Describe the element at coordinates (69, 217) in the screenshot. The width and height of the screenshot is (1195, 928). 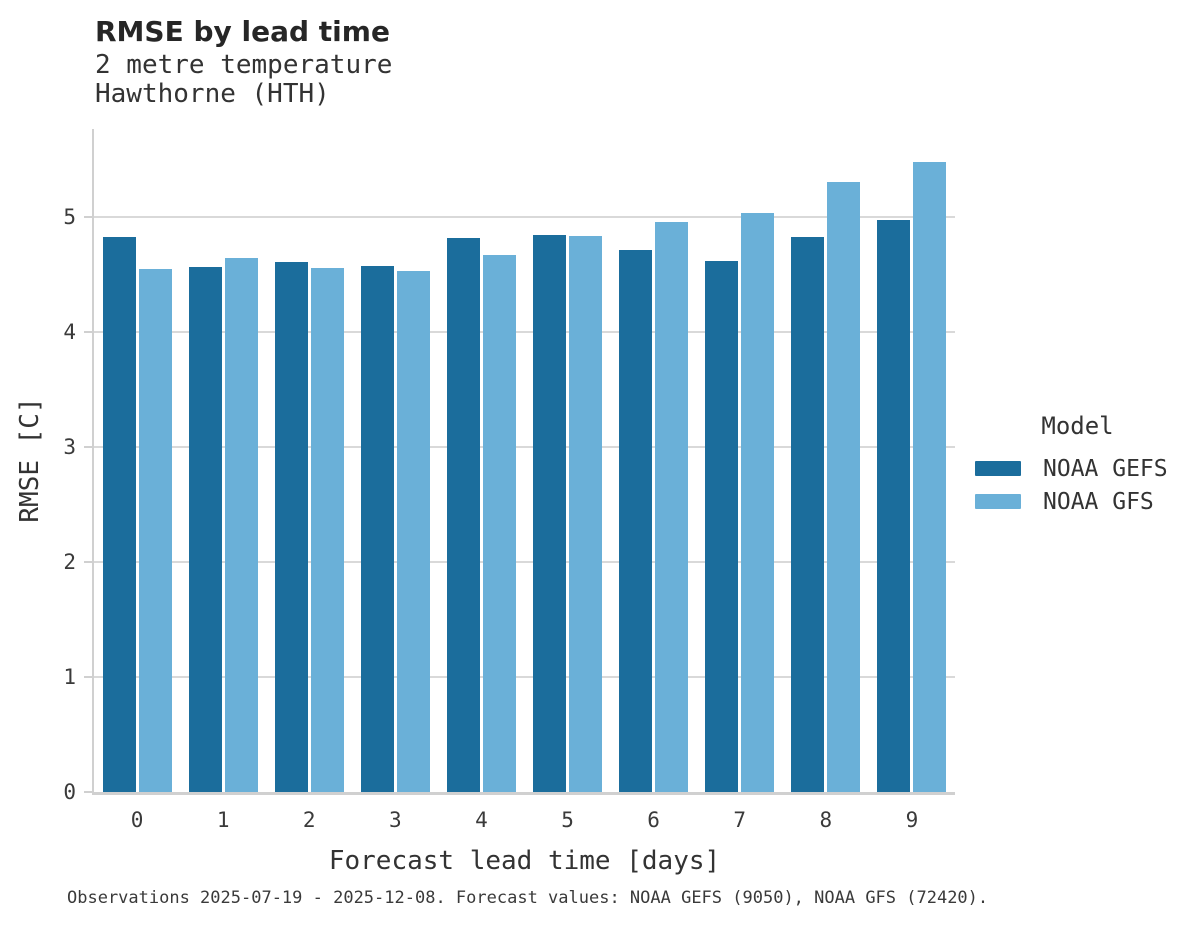
I see `y-tick-label-5: 5` at that location.